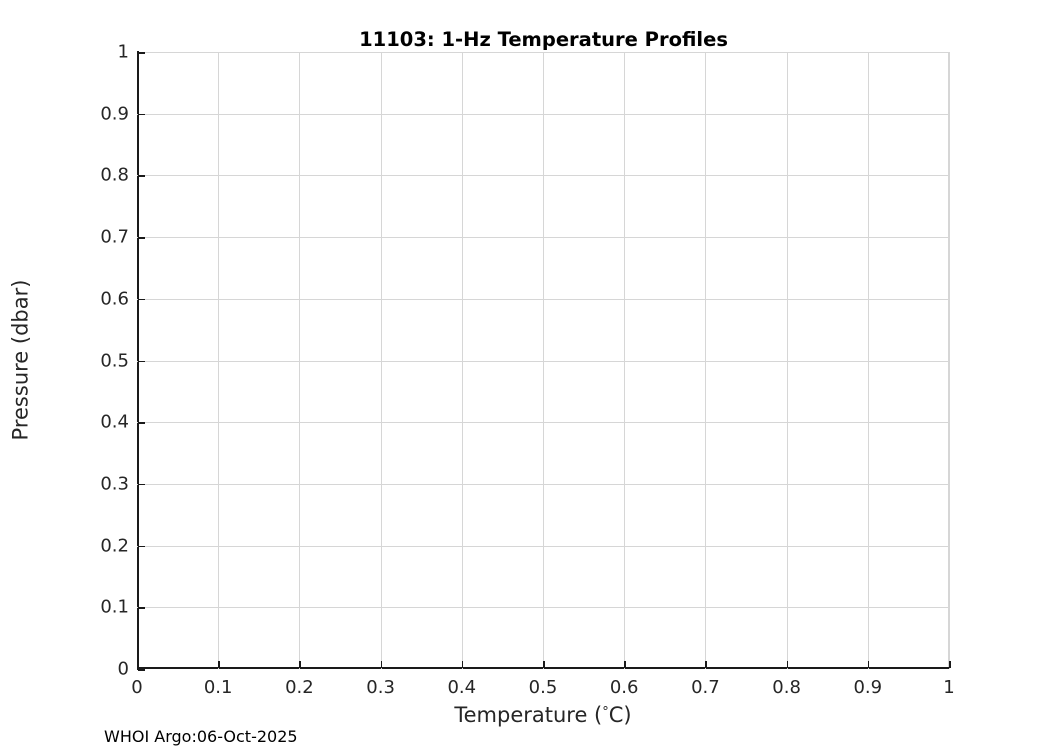 This screenshot has height=750, width=1050. Describe the element at coordinates (528, 715) in the screenshot. I see `x-axis-label-prefix: Temperature (` at that location.